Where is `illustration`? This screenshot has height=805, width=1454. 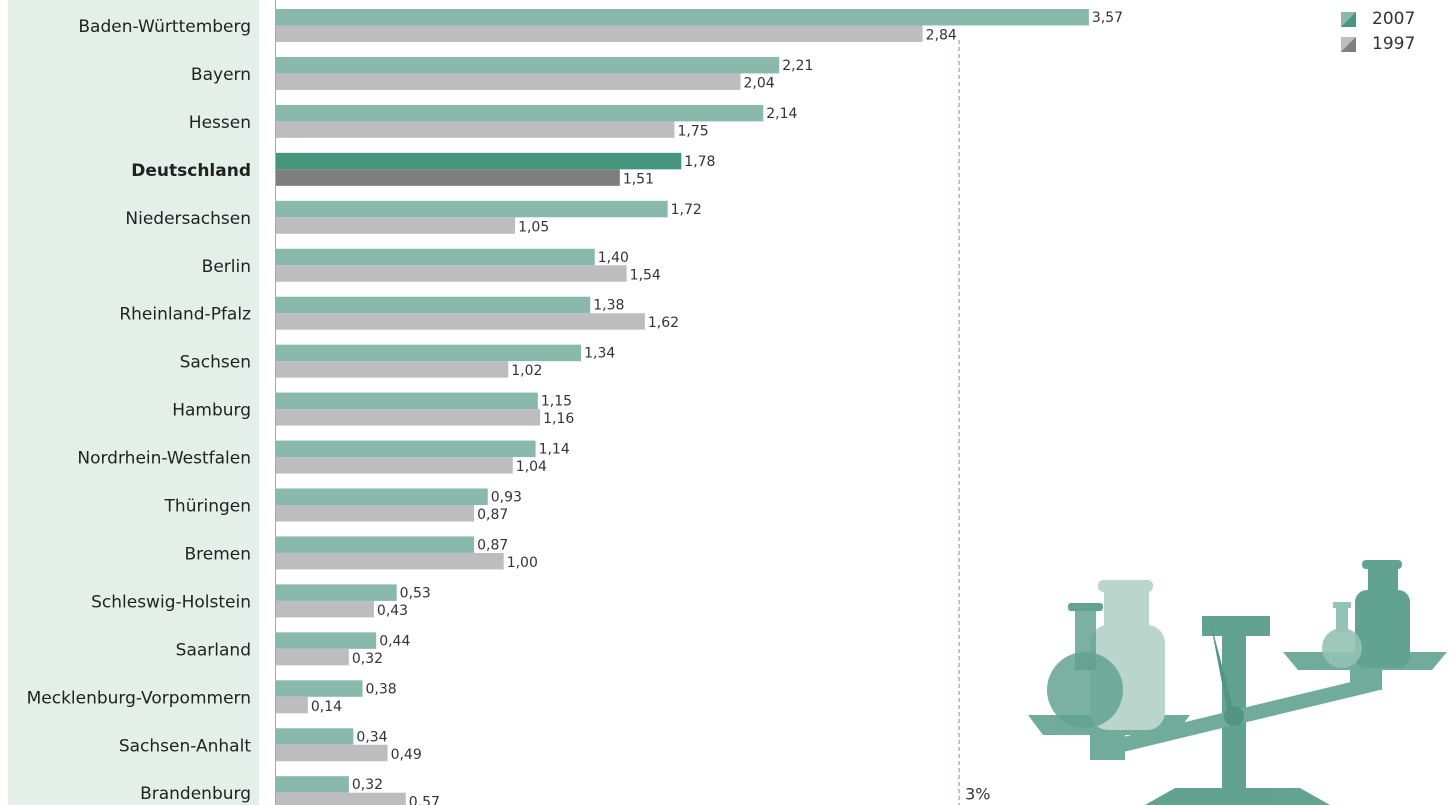
illustration is located at coordinates (1237, 682).